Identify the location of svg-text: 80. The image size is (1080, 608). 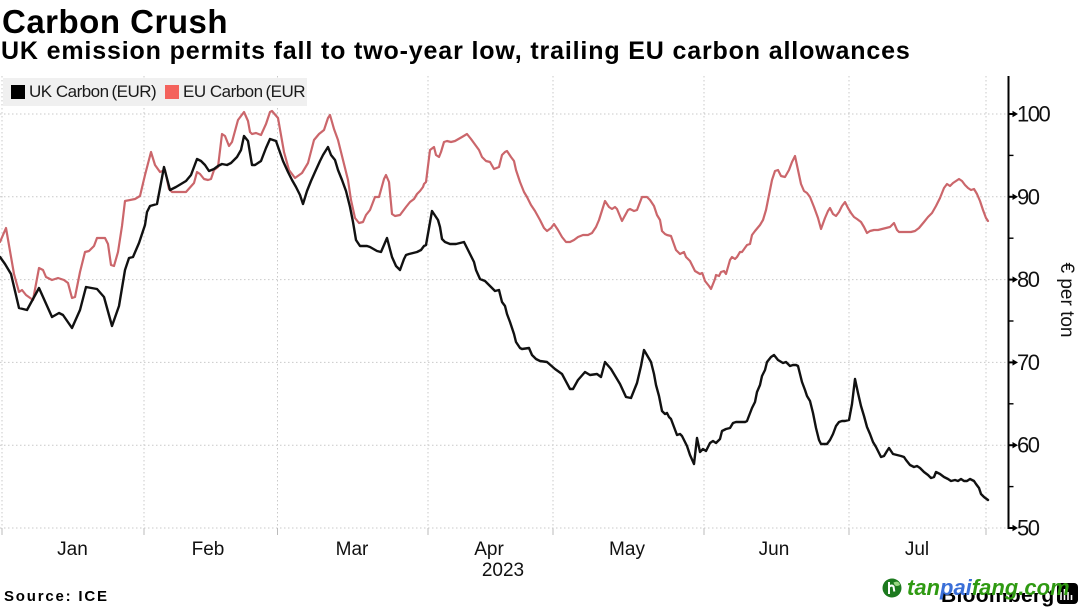
(1028, 279).